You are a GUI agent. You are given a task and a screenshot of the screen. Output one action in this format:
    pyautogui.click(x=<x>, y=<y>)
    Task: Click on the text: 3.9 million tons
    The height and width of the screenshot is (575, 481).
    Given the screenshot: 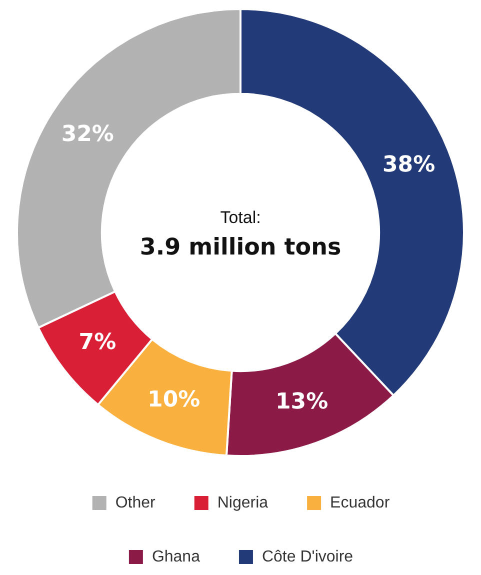 What is the action you would take?
    pyautogui.click(x=241, y=247)
    